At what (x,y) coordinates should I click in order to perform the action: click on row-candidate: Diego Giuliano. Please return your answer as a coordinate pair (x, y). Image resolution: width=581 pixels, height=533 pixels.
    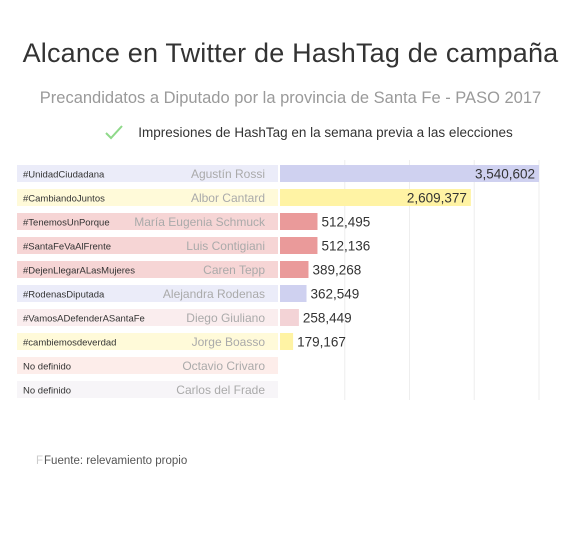
    Looking at the image, I should click on (225, 318).